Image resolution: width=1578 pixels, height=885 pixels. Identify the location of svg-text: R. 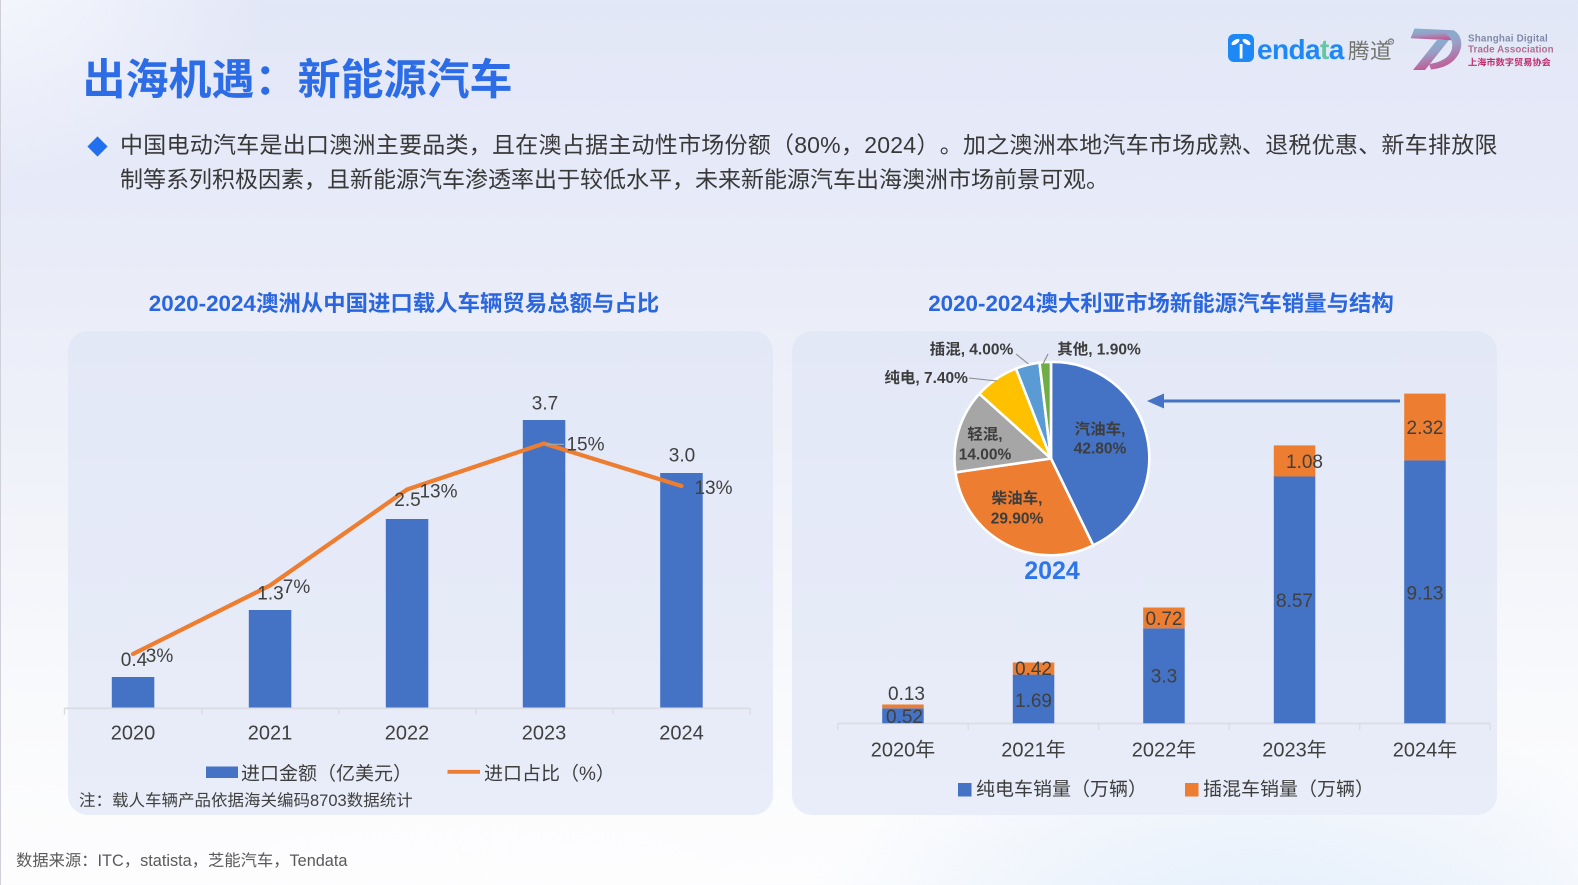
(1391, 43).